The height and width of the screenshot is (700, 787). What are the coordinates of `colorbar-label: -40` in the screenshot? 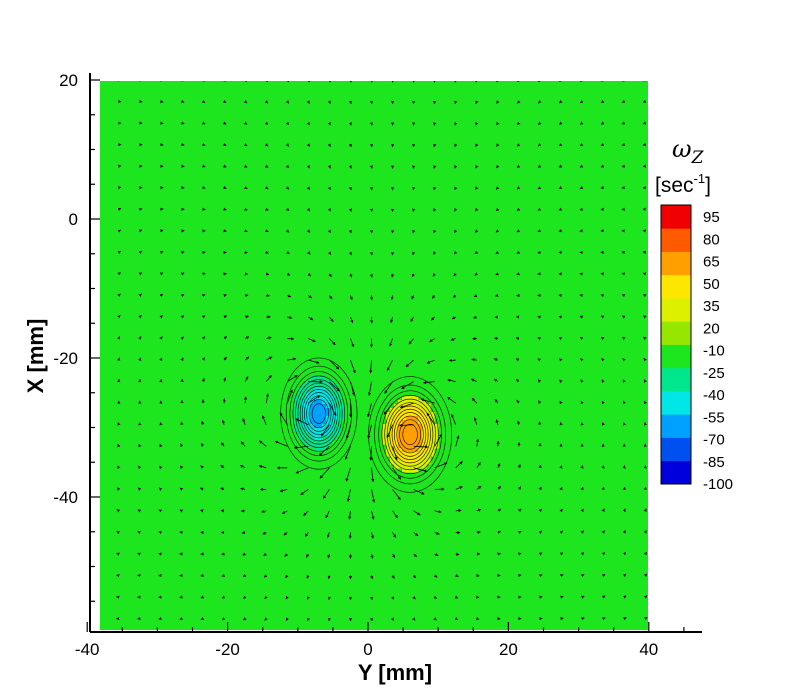 It's located at (714, 395).